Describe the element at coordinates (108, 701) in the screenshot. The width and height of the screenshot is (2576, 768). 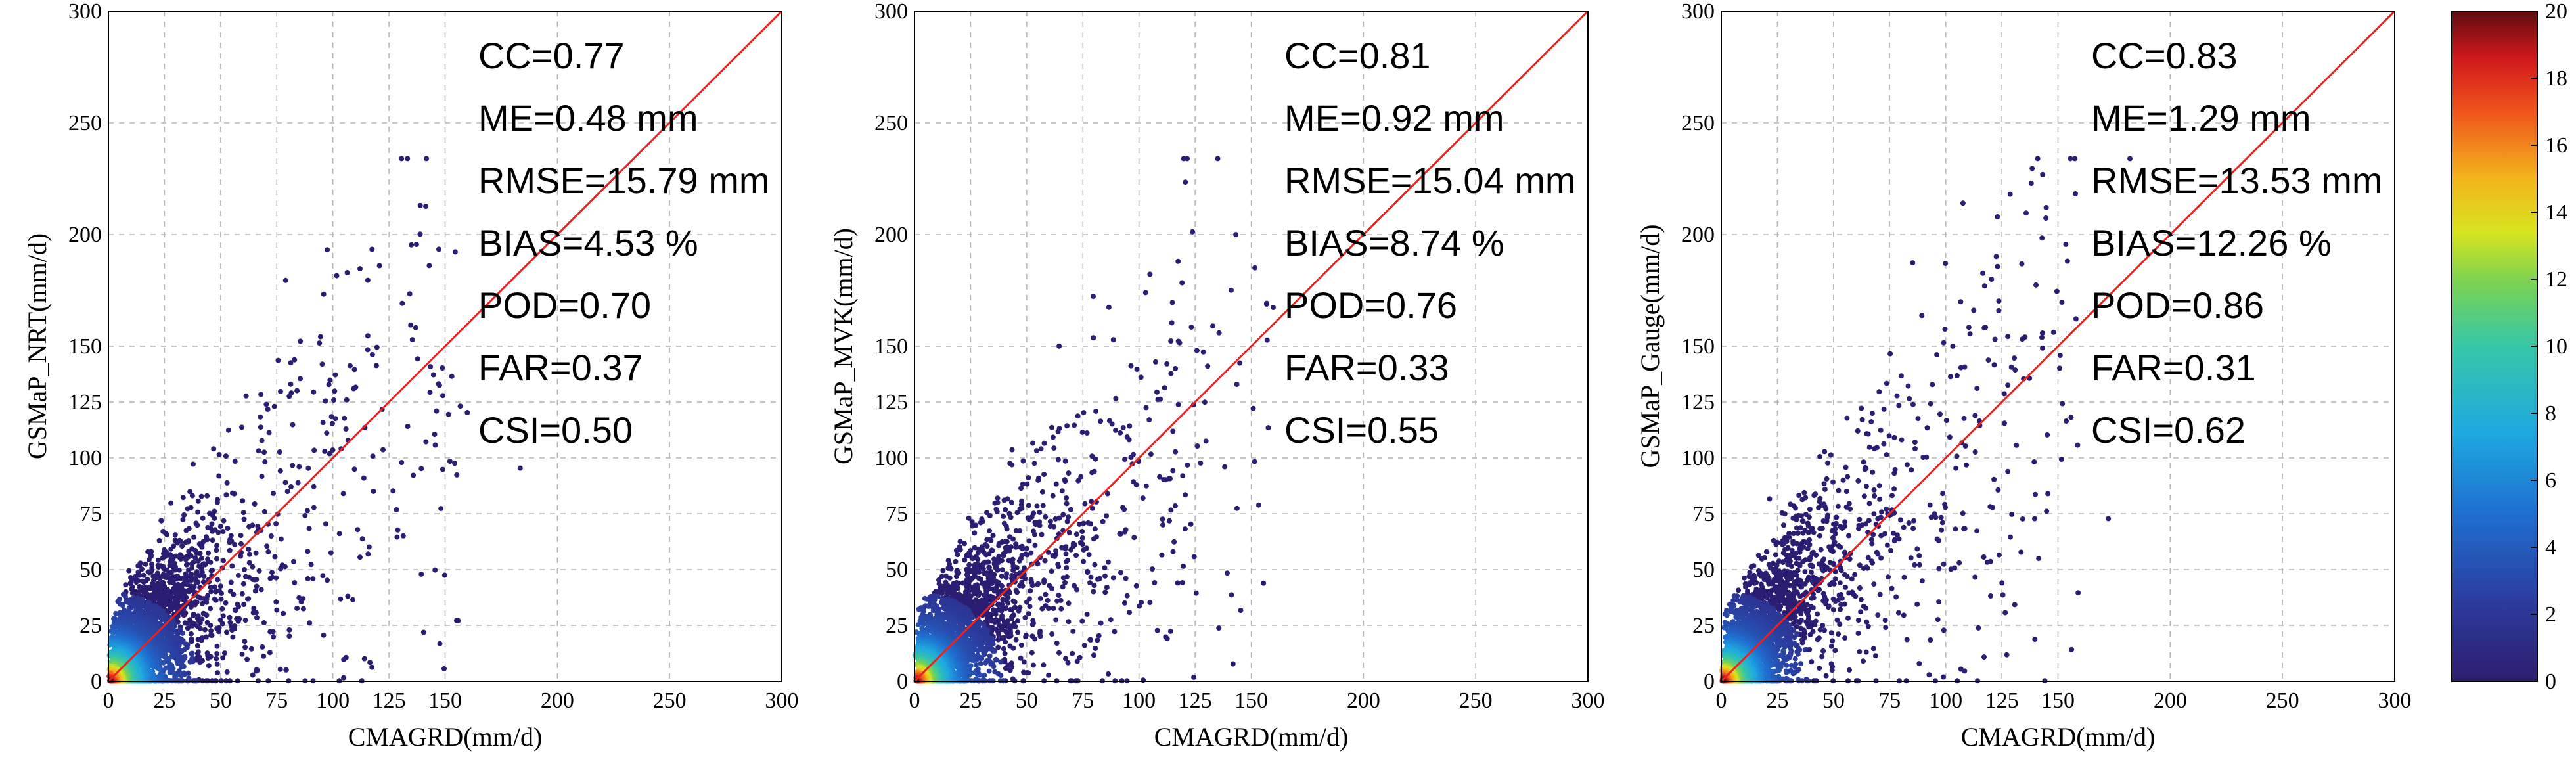
I see `x-tick-label: 0` at that location.